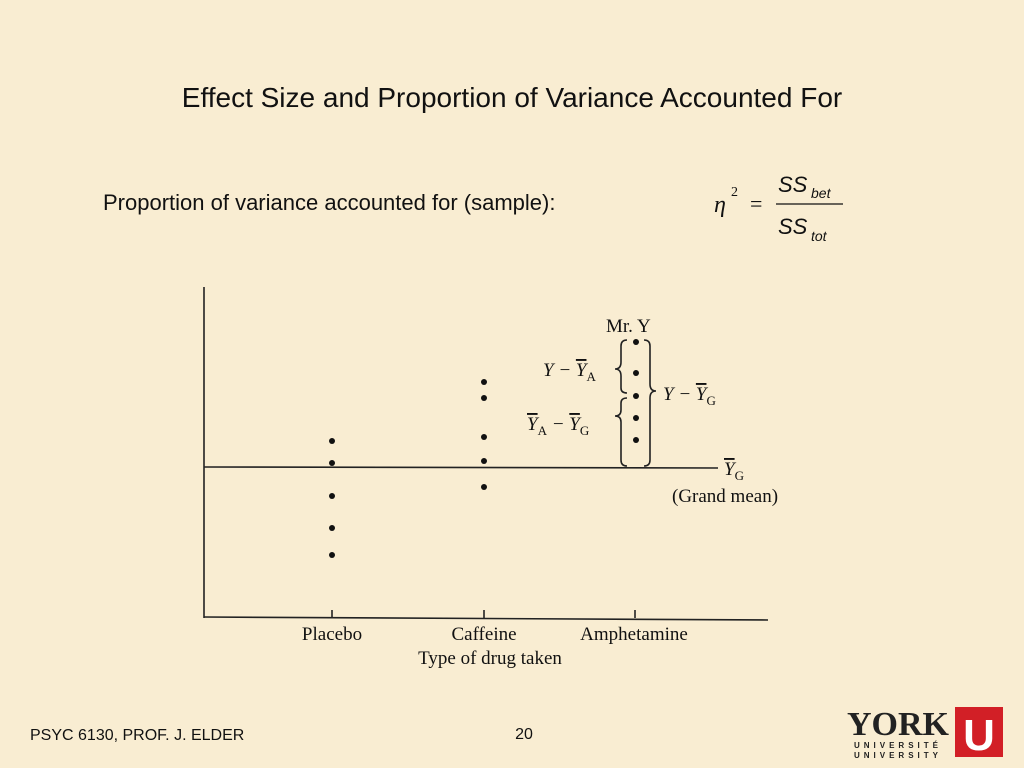  Describe the element at coordinates (898, 755) in the screenshot. I see `logo-line2: UNIVERSITY` at that location.